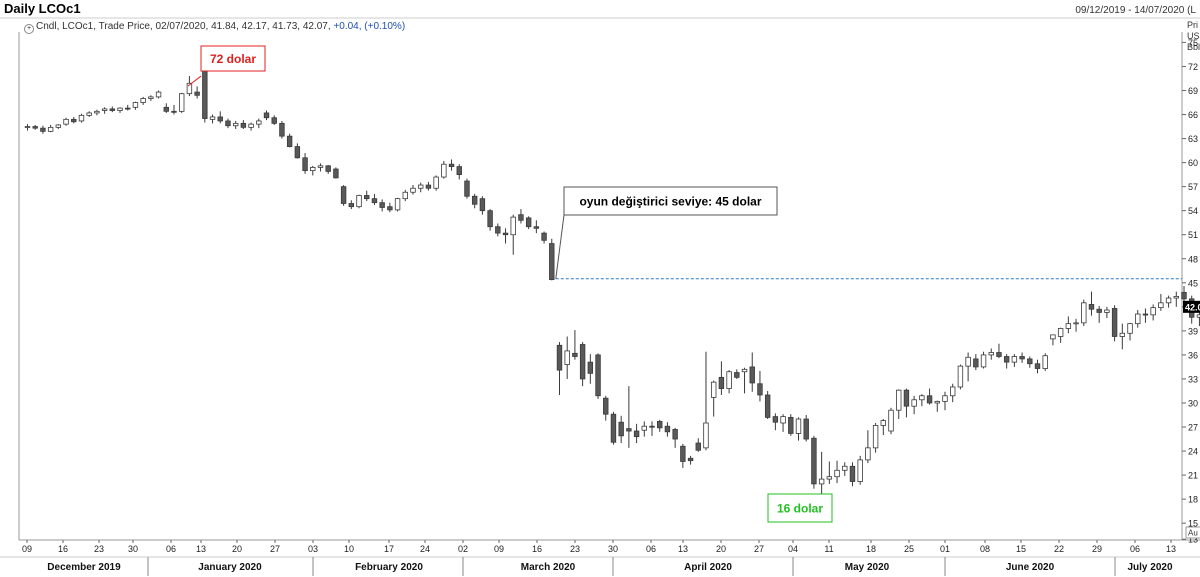 Image resolution: width=1200 pixels, height=577 pixels. What do you see at coordinates (1193, 540) in the screenshot?
I see `y-tick-label: 13` at bounding box center [1193, 540].